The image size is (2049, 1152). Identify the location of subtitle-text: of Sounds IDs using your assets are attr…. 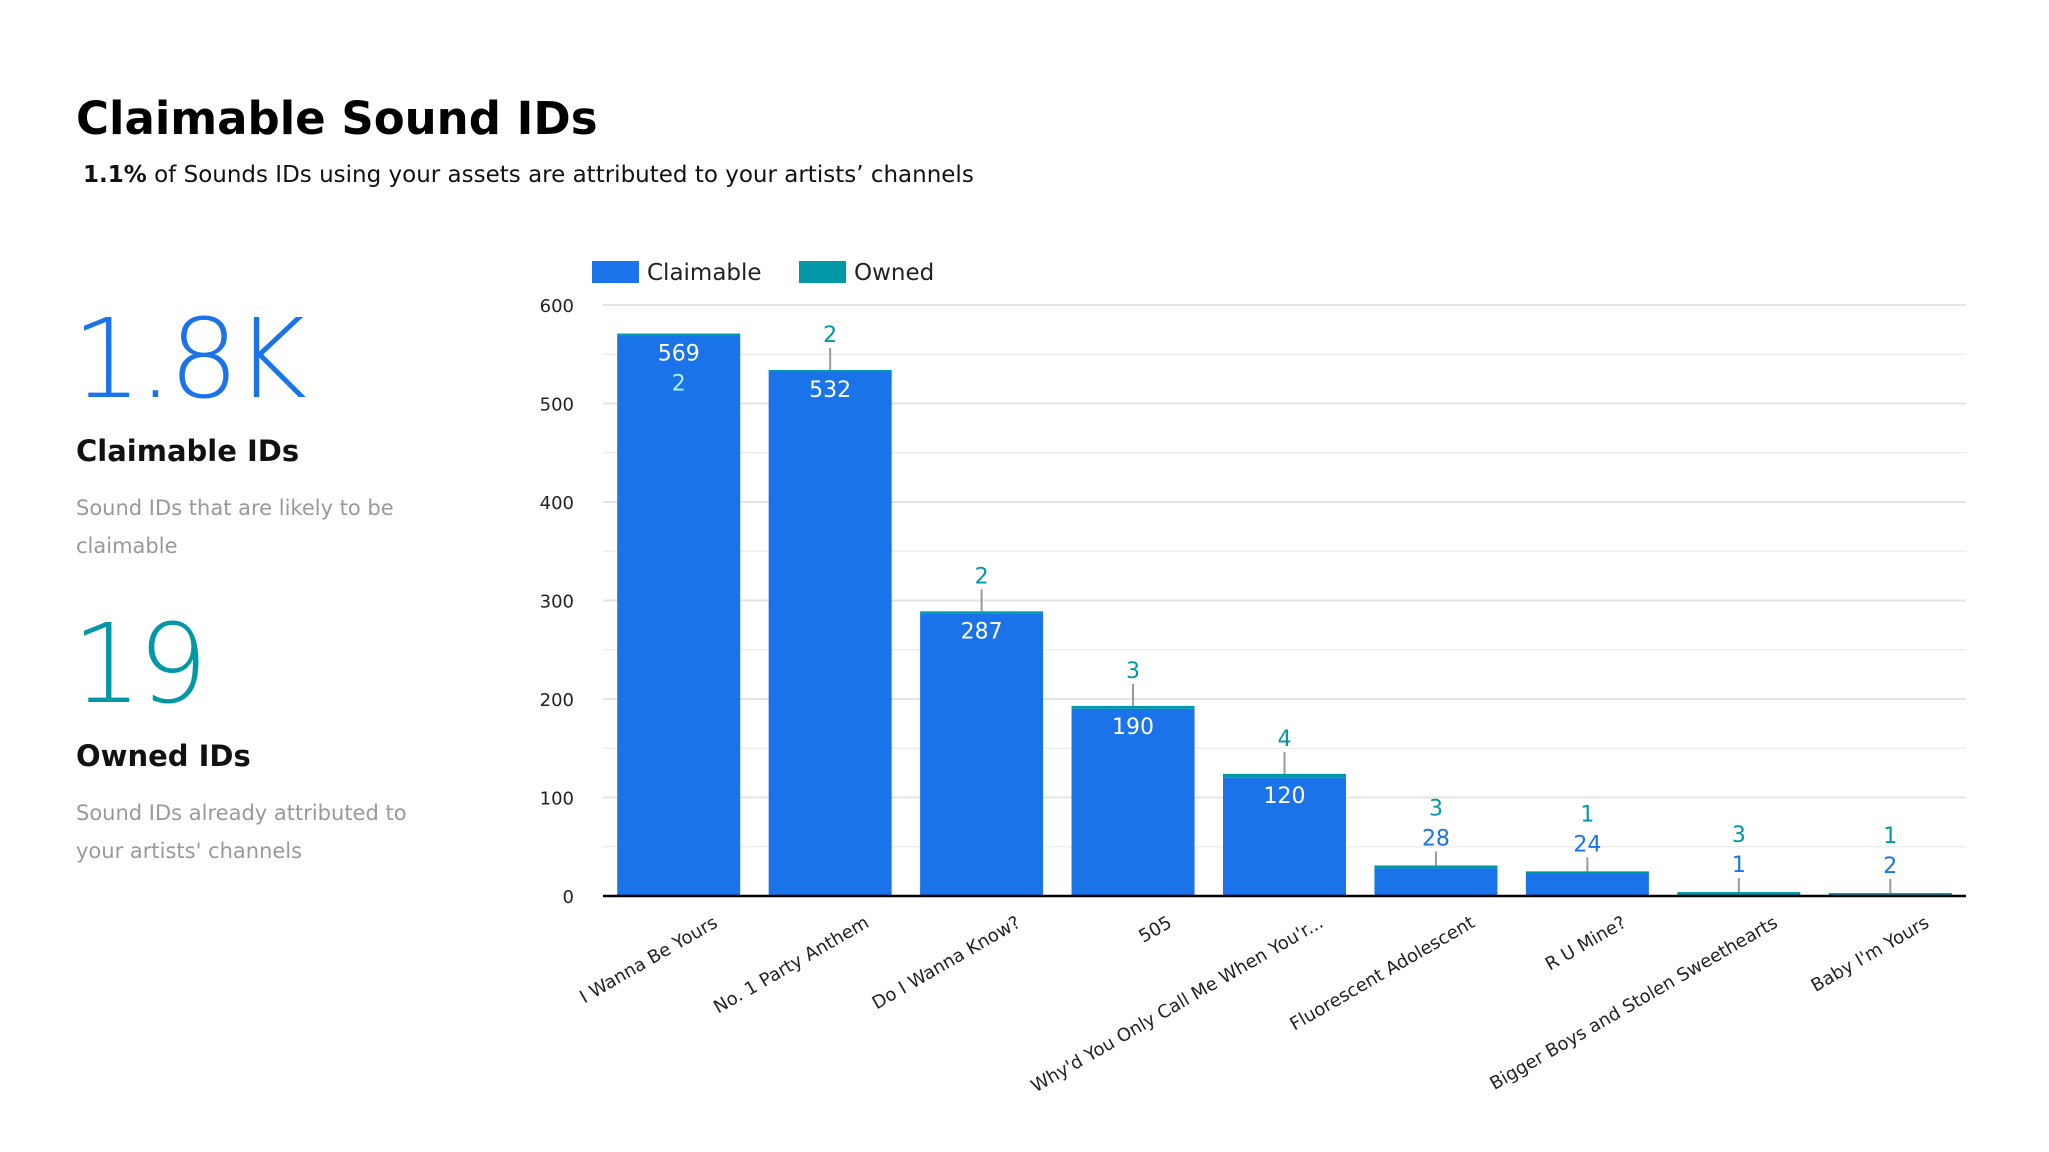
(560, 175).